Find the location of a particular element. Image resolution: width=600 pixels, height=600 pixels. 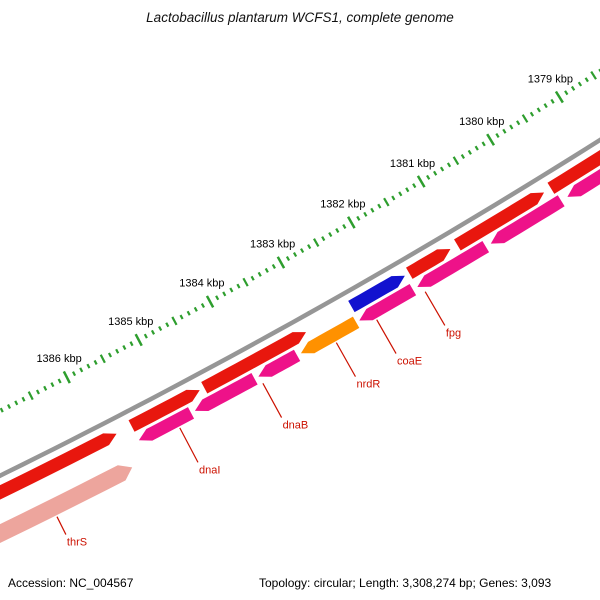

tick-label-1380-kbp: 1380 kbp is located at coordinates (481, 122).